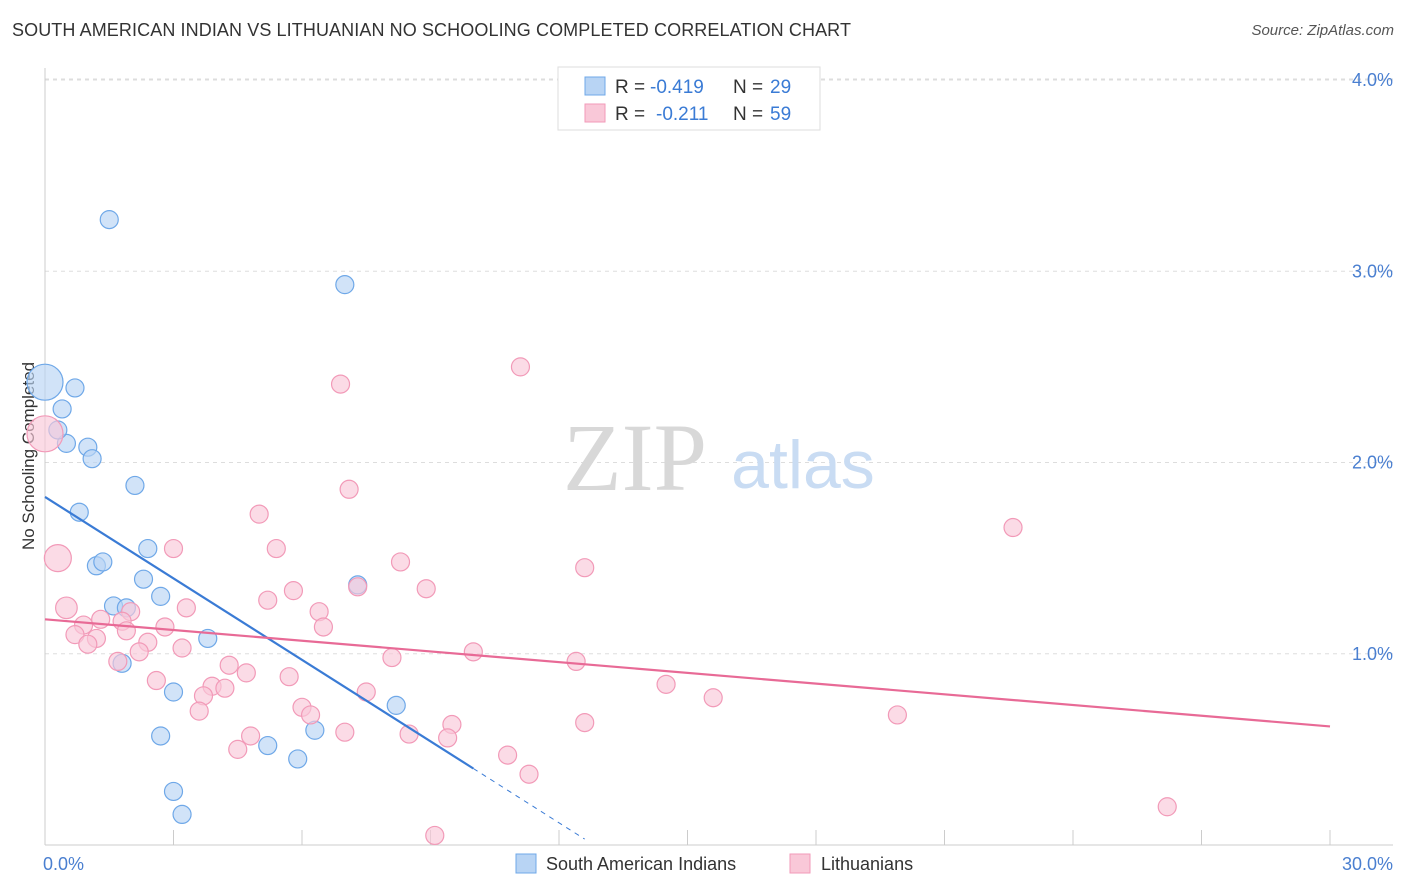 Image resolution: width=1406 pixels, height=892 pixels. Describe the element at coordinates (526, 863) in the screenshot. I see `legend-swatch-south-american-indians` at that location.